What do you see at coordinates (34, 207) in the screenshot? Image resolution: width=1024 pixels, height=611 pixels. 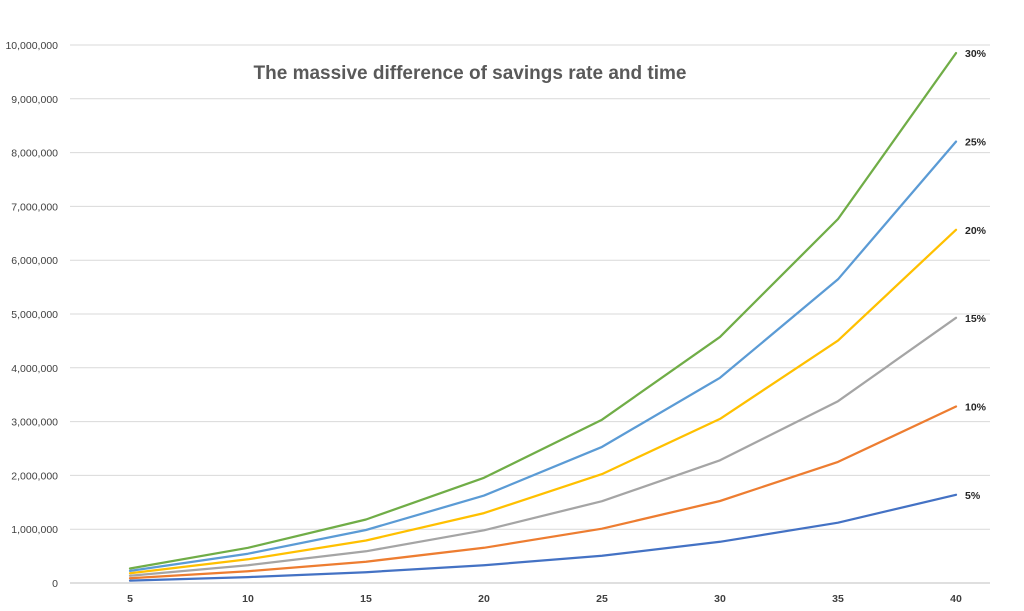 I see `y-tick-label: 7,000,000` at bounding box center [34, 207].